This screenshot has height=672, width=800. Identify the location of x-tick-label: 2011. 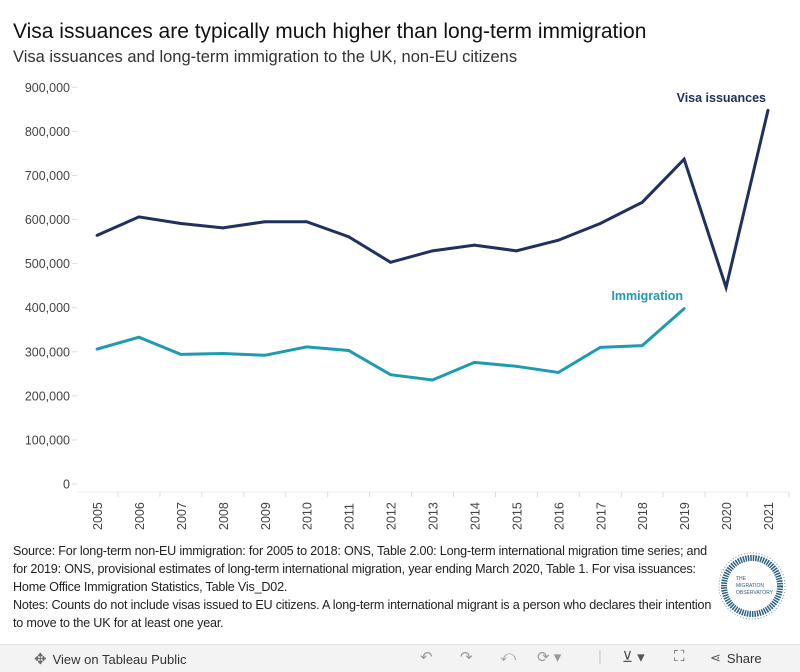
(350, 516).